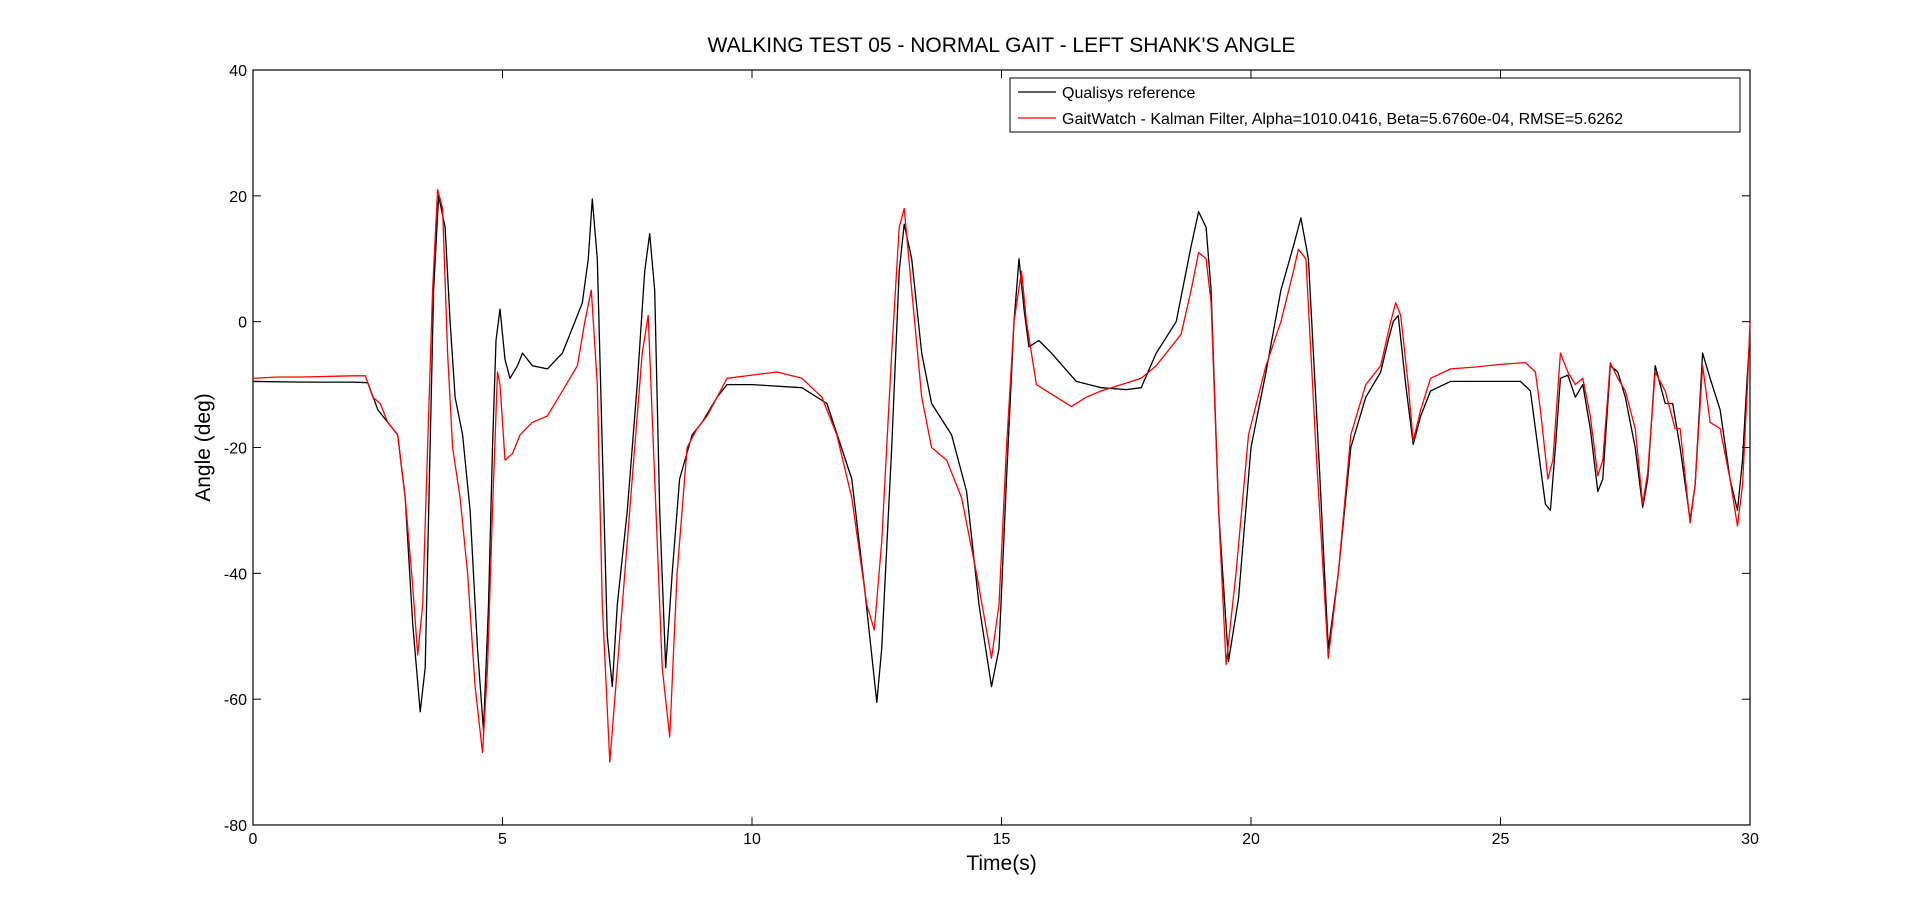 The image size is (1920, 921). What do you see at coordinates (1750, 839) in the screenshot?
I see `x-tick-label: 30` at bounding box center [1750, 839].